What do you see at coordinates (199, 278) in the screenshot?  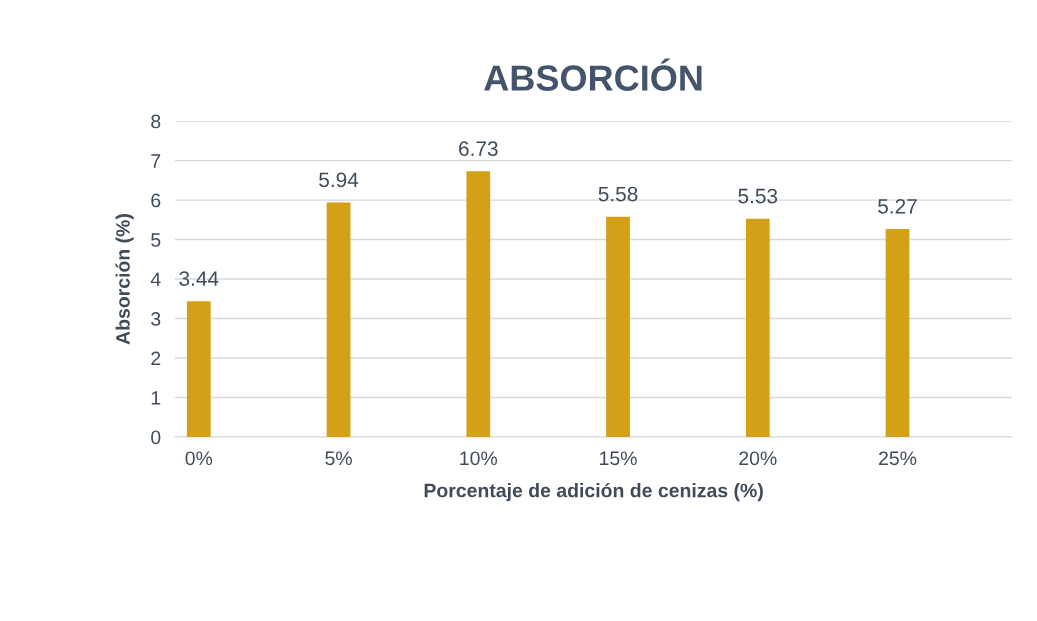 I see `data-label: 3.44` at bounding box center [199, 278].